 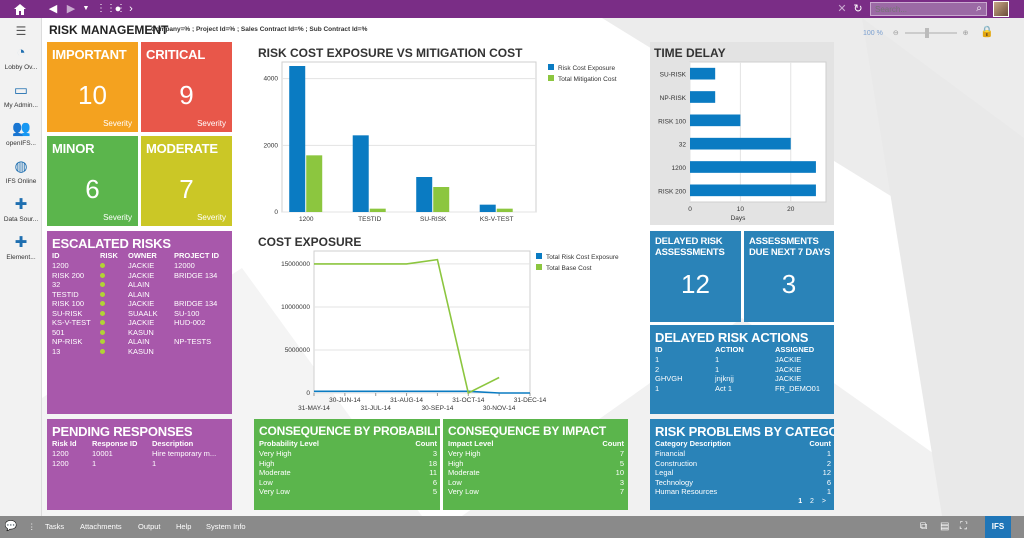 What do you see at coordinates (963, 526) in the screenshot?
I see `fullscreen-icon: ⛶` at bounding box center [963, 526].